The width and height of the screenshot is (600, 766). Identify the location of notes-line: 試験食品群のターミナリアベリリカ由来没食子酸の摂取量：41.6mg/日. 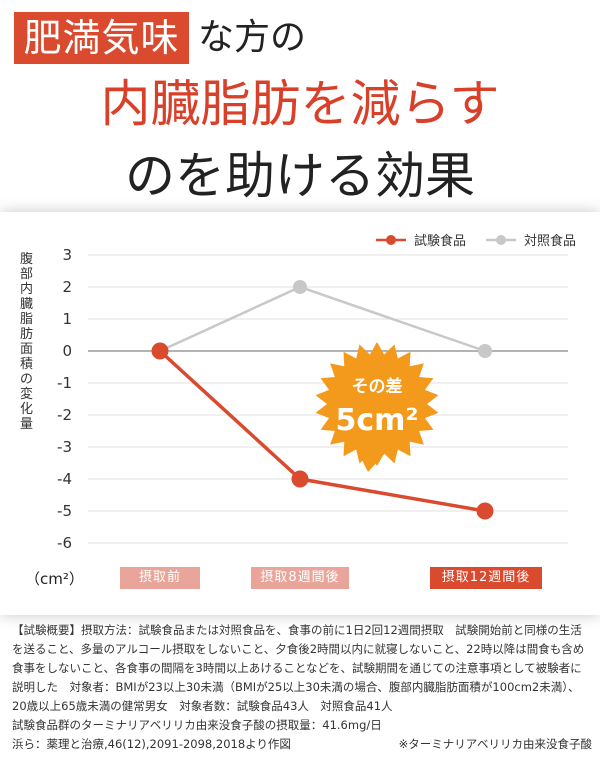
(197, 725).